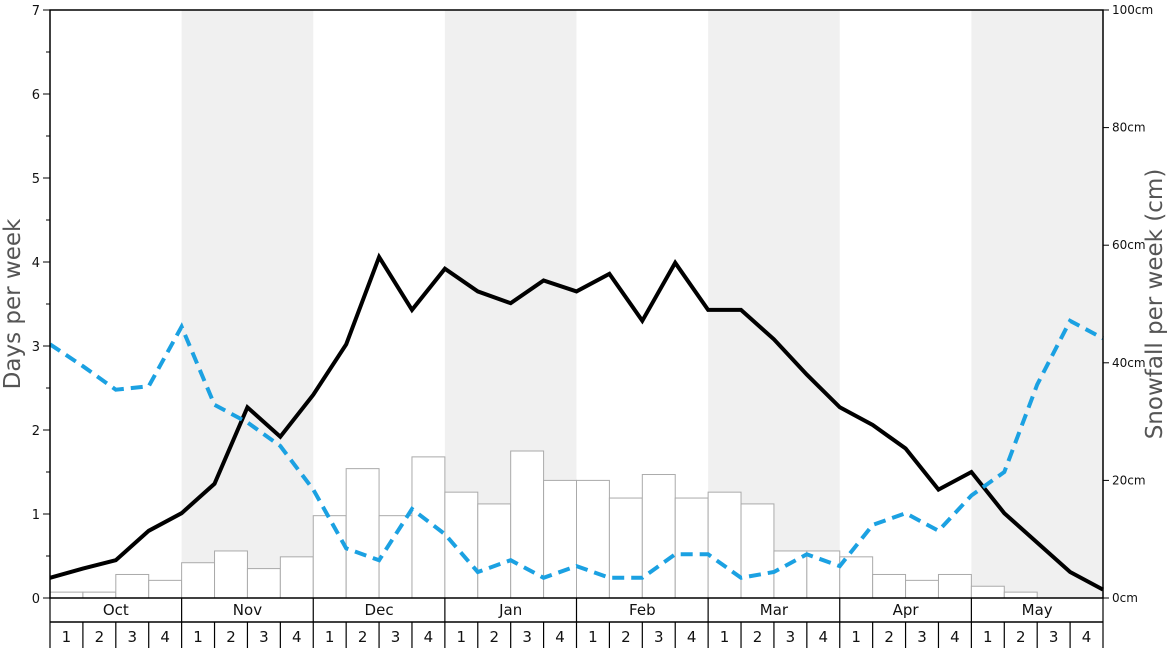  What do you see at coordinates (1125, 598) in the screenshot?
I see `right-tick-label: 0cm` at bounding box center [1125, 598].